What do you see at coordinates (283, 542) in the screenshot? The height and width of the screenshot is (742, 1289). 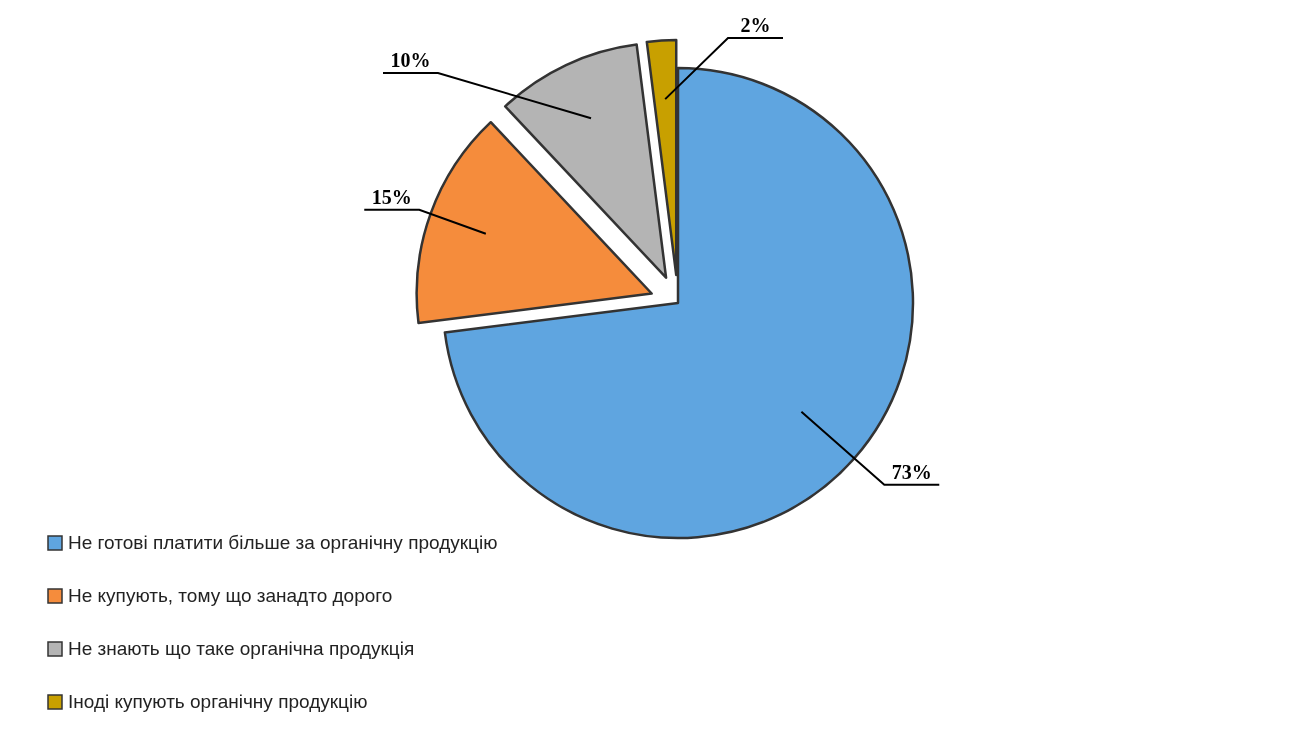 I see `legend-label: Не готові платити більше за органічну продукцію` at bounding box center [283, 542].